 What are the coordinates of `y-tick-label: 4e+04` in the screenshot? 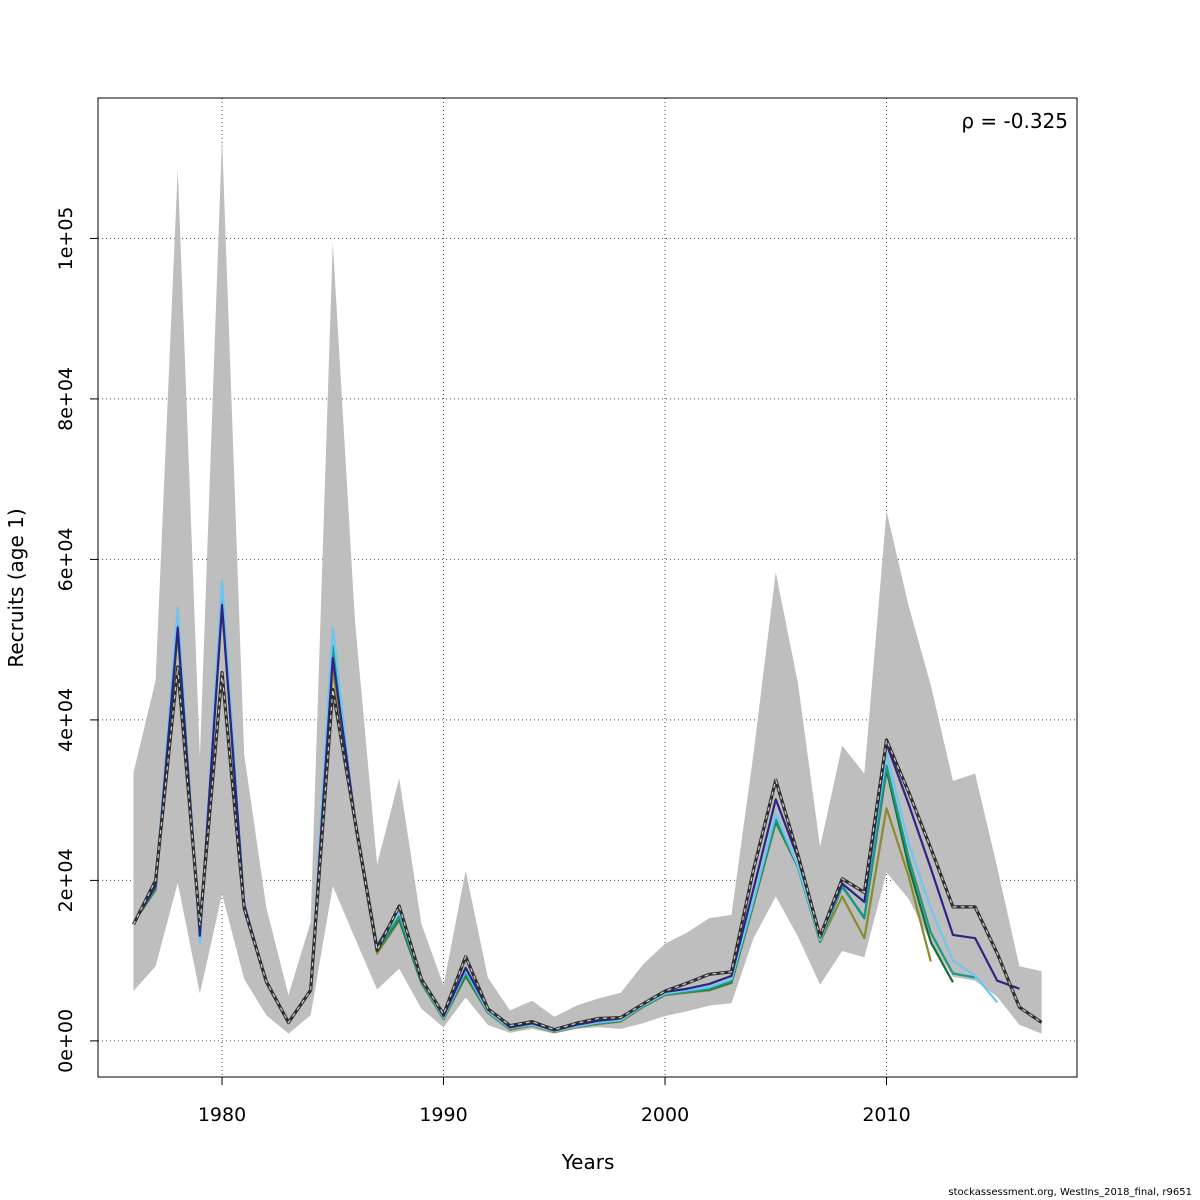 It's located at (66, 720).